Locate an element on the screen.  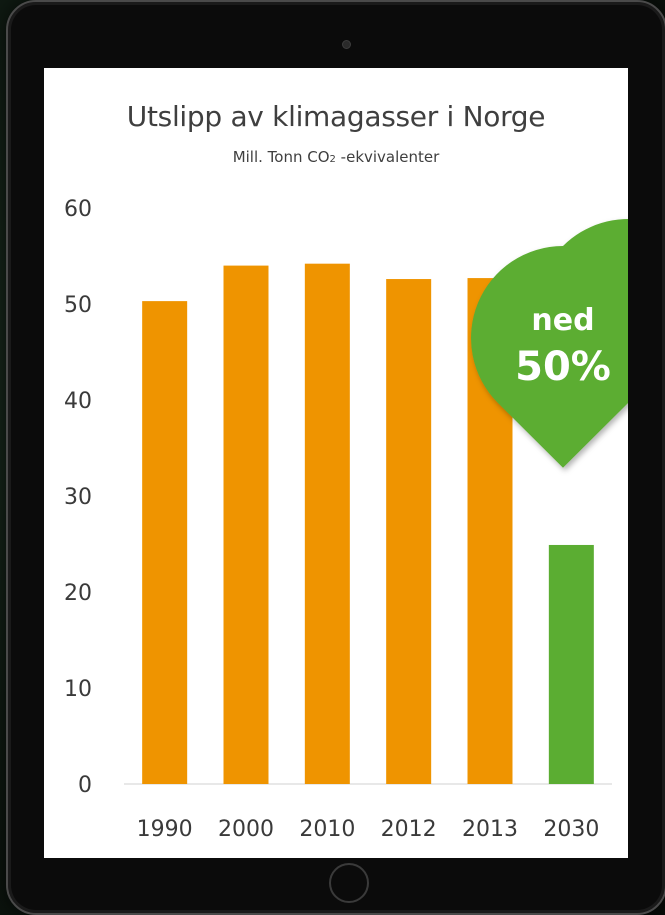
x-tick-label: 1990 is located at coordinates (165, 829).